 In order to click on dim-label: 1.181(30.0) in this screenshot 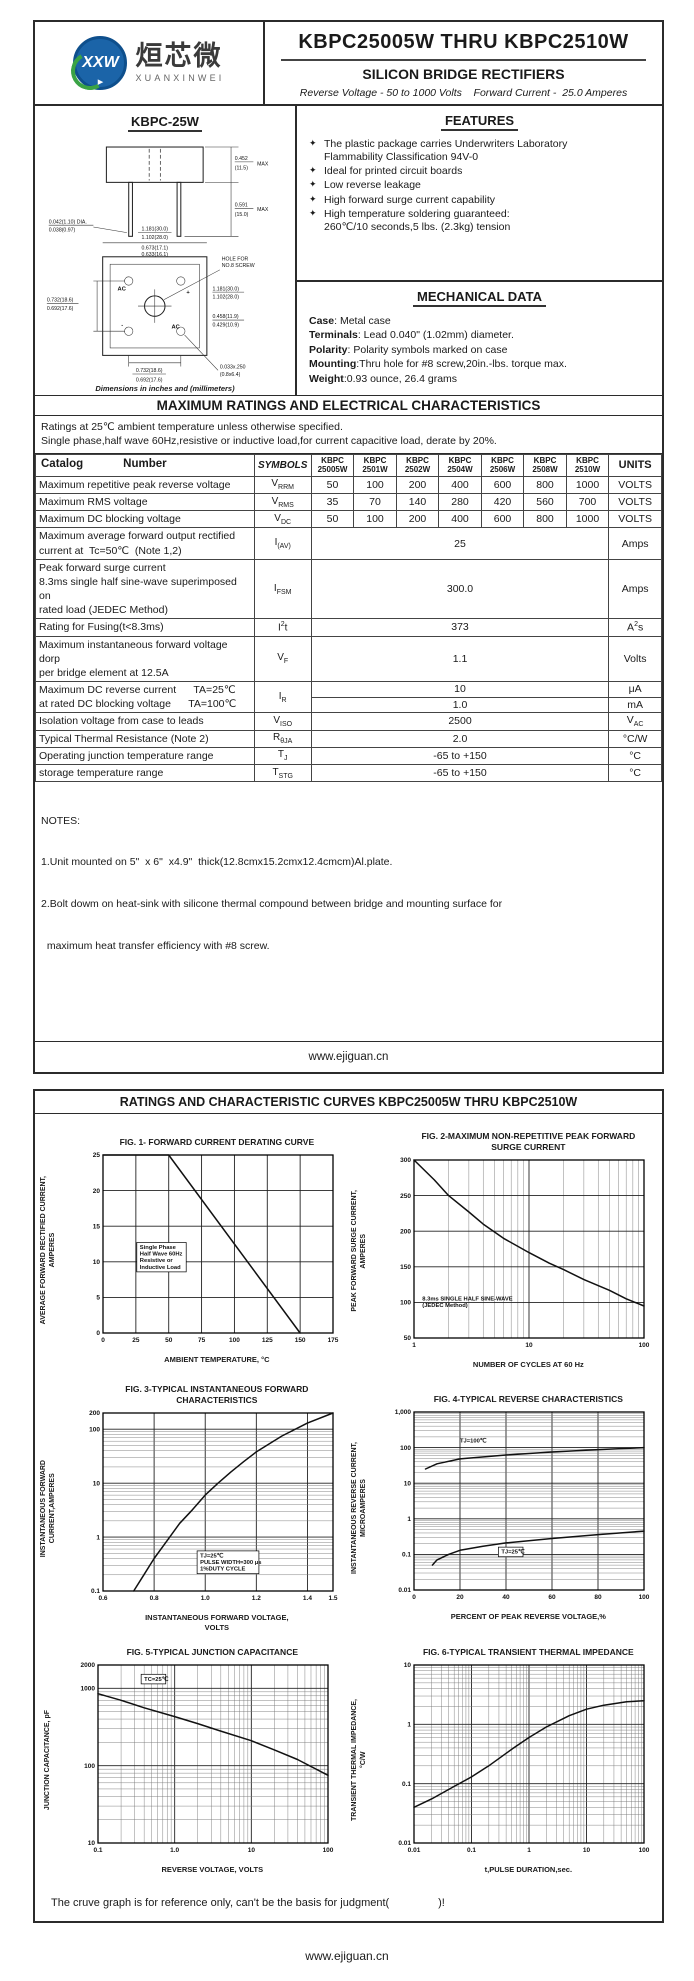, I will do `click(154, 230)`.